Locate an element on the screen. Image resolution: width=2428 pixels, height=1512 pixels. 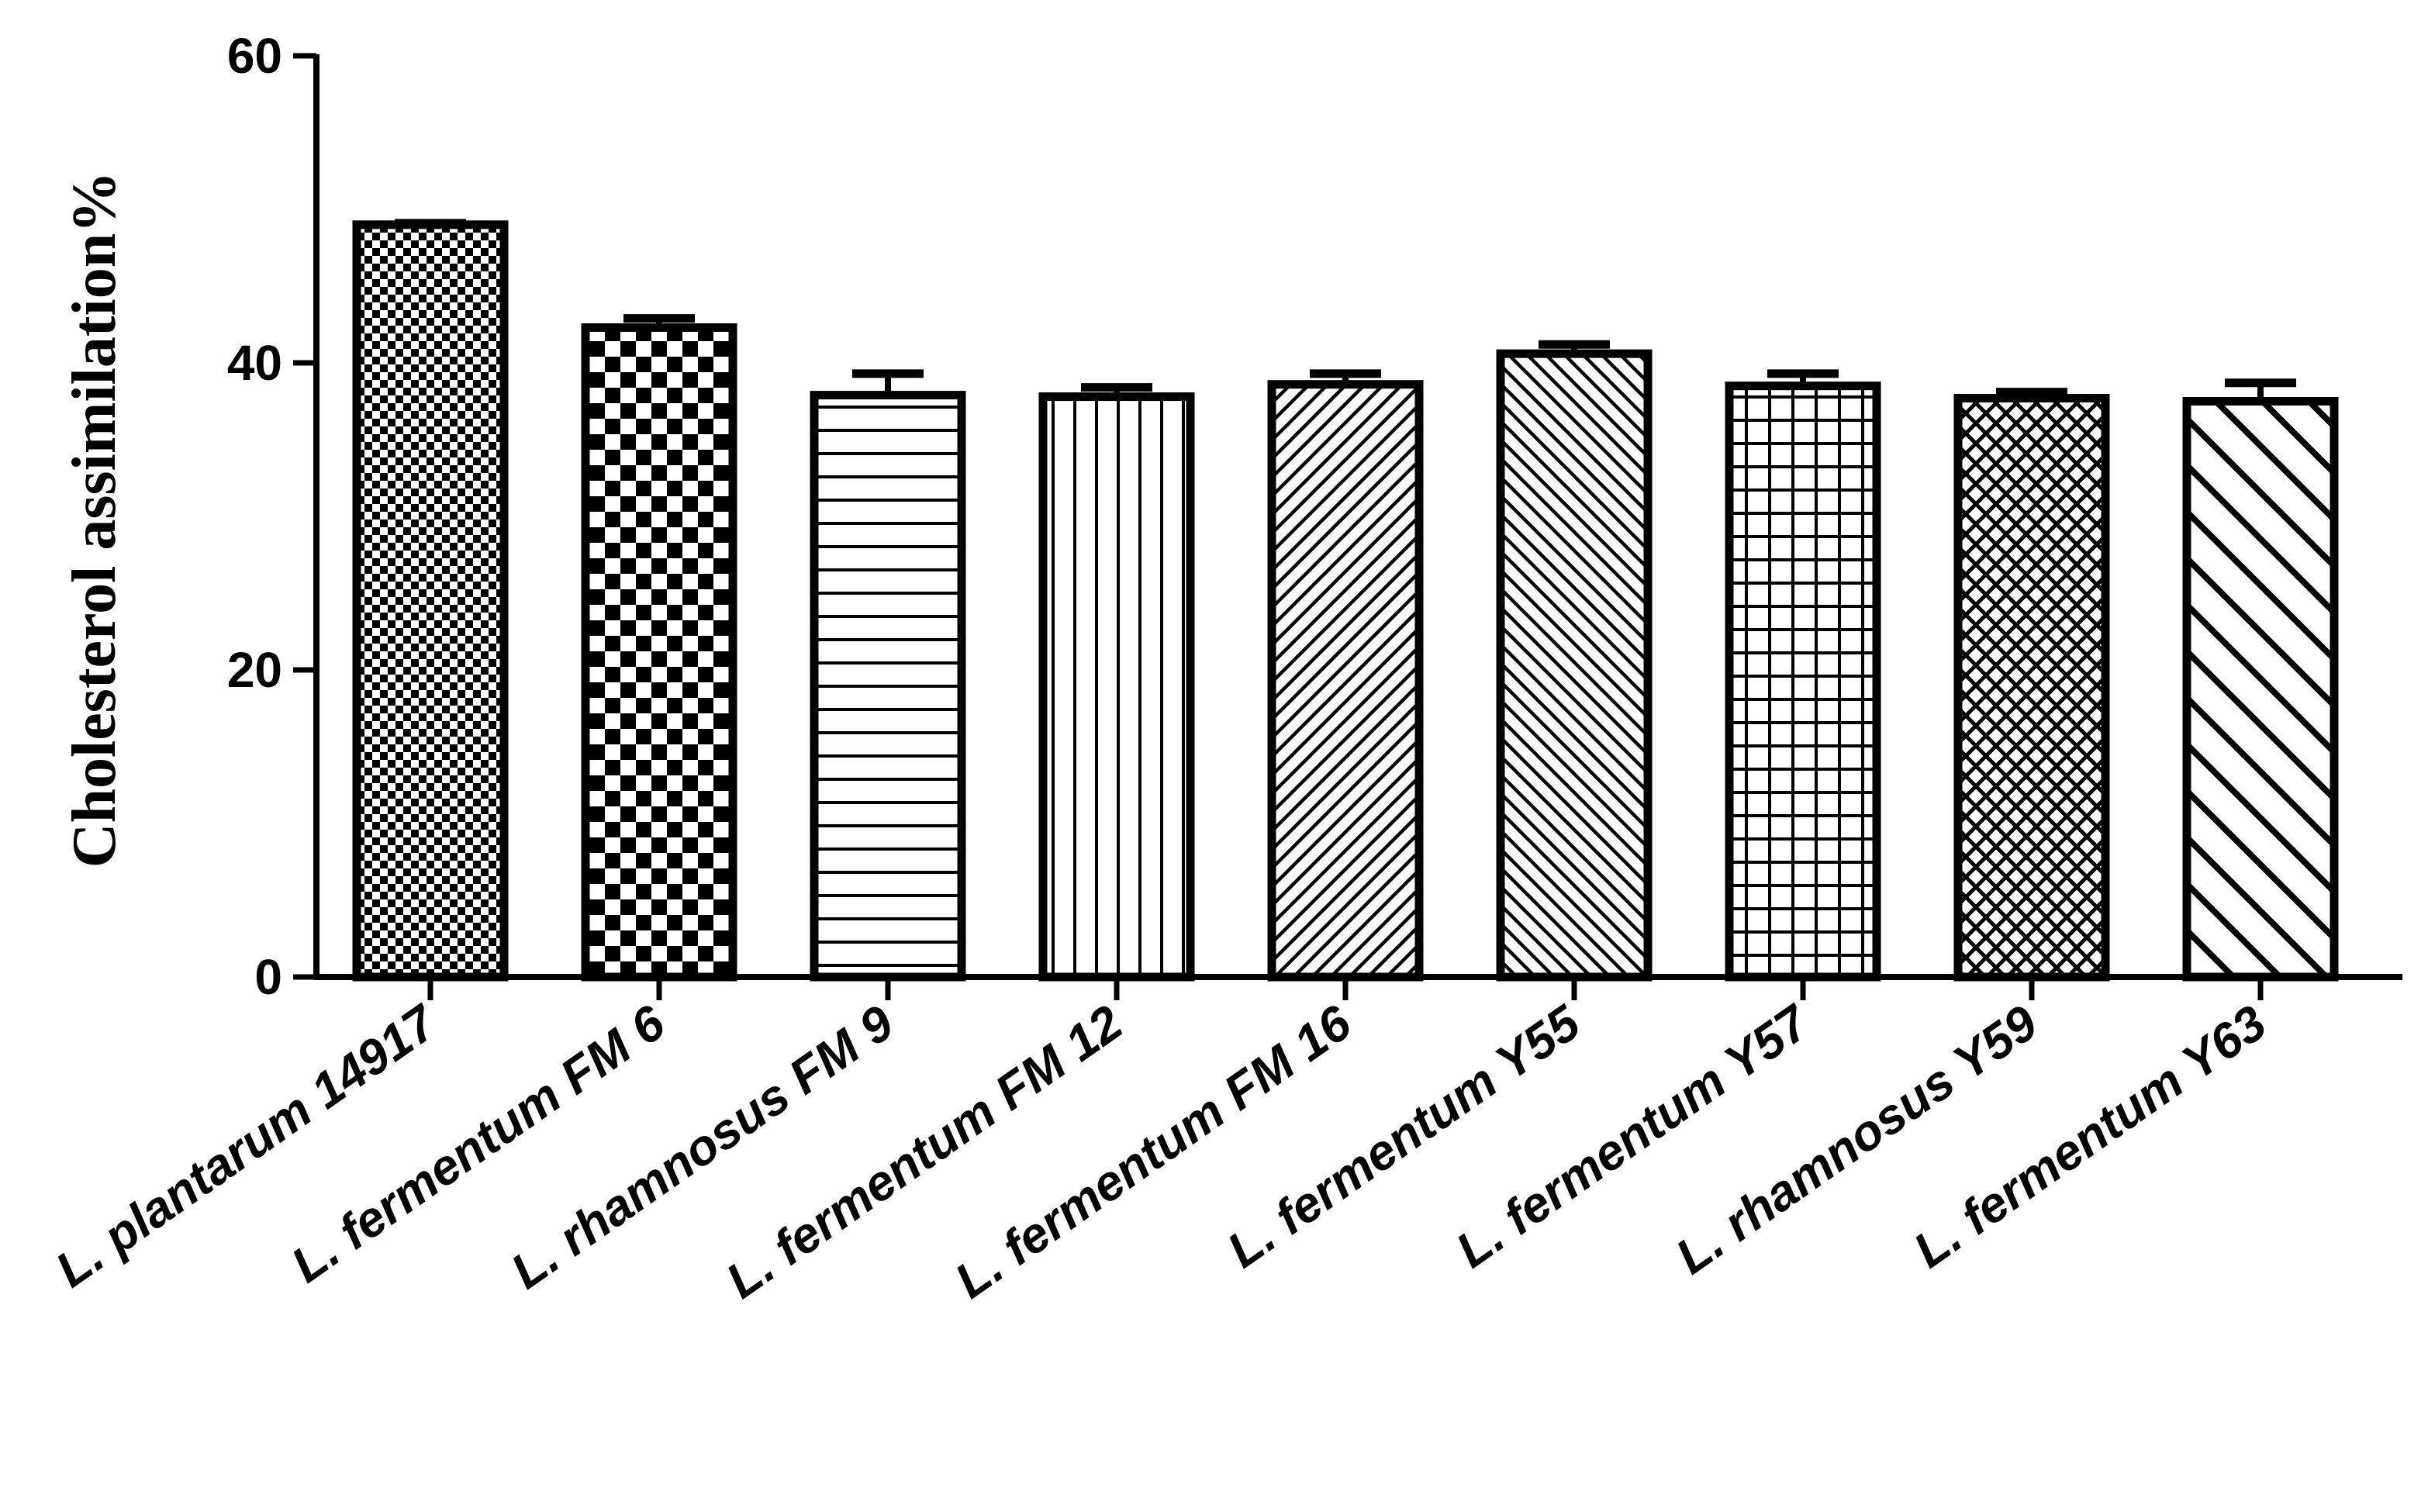
y-tick-label-60: 60 is located at coordinates (254, 56).